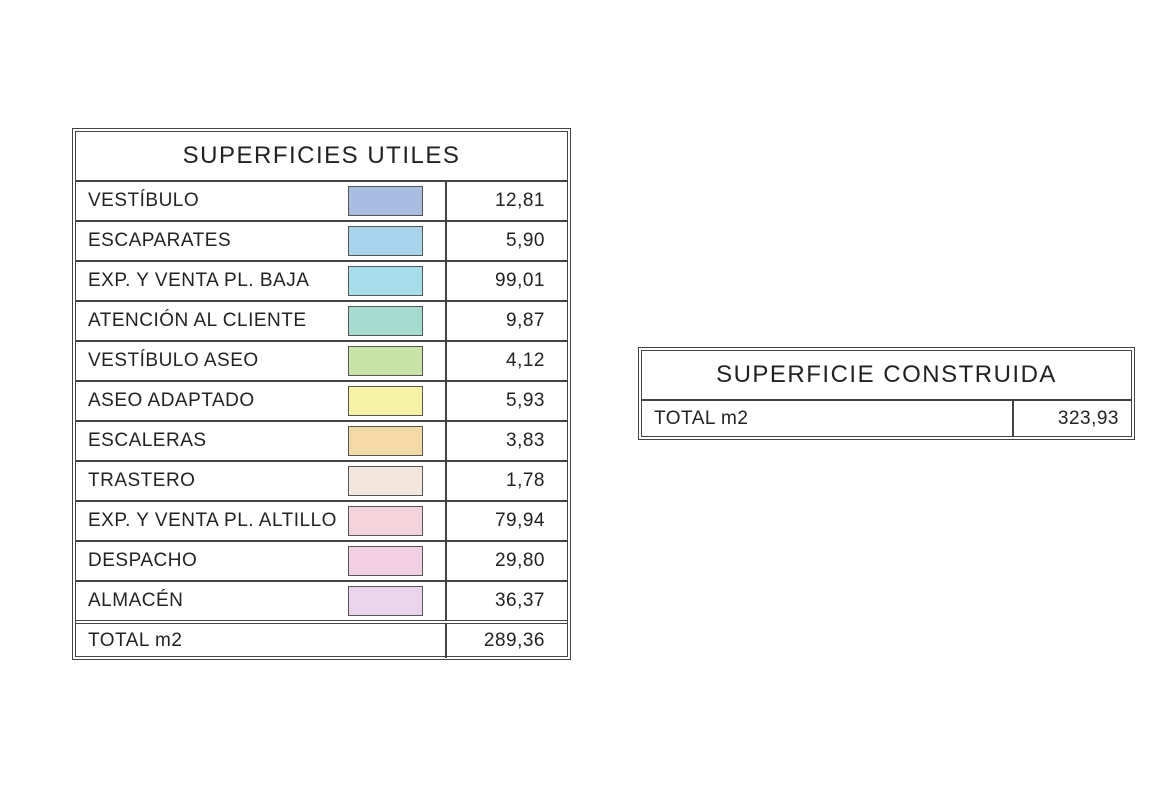 The height and width of the screenshot is (785, 1170). Describe the element at coordinates (506, 401) in the screenshot. I see `area-value: 5,93` at that location.